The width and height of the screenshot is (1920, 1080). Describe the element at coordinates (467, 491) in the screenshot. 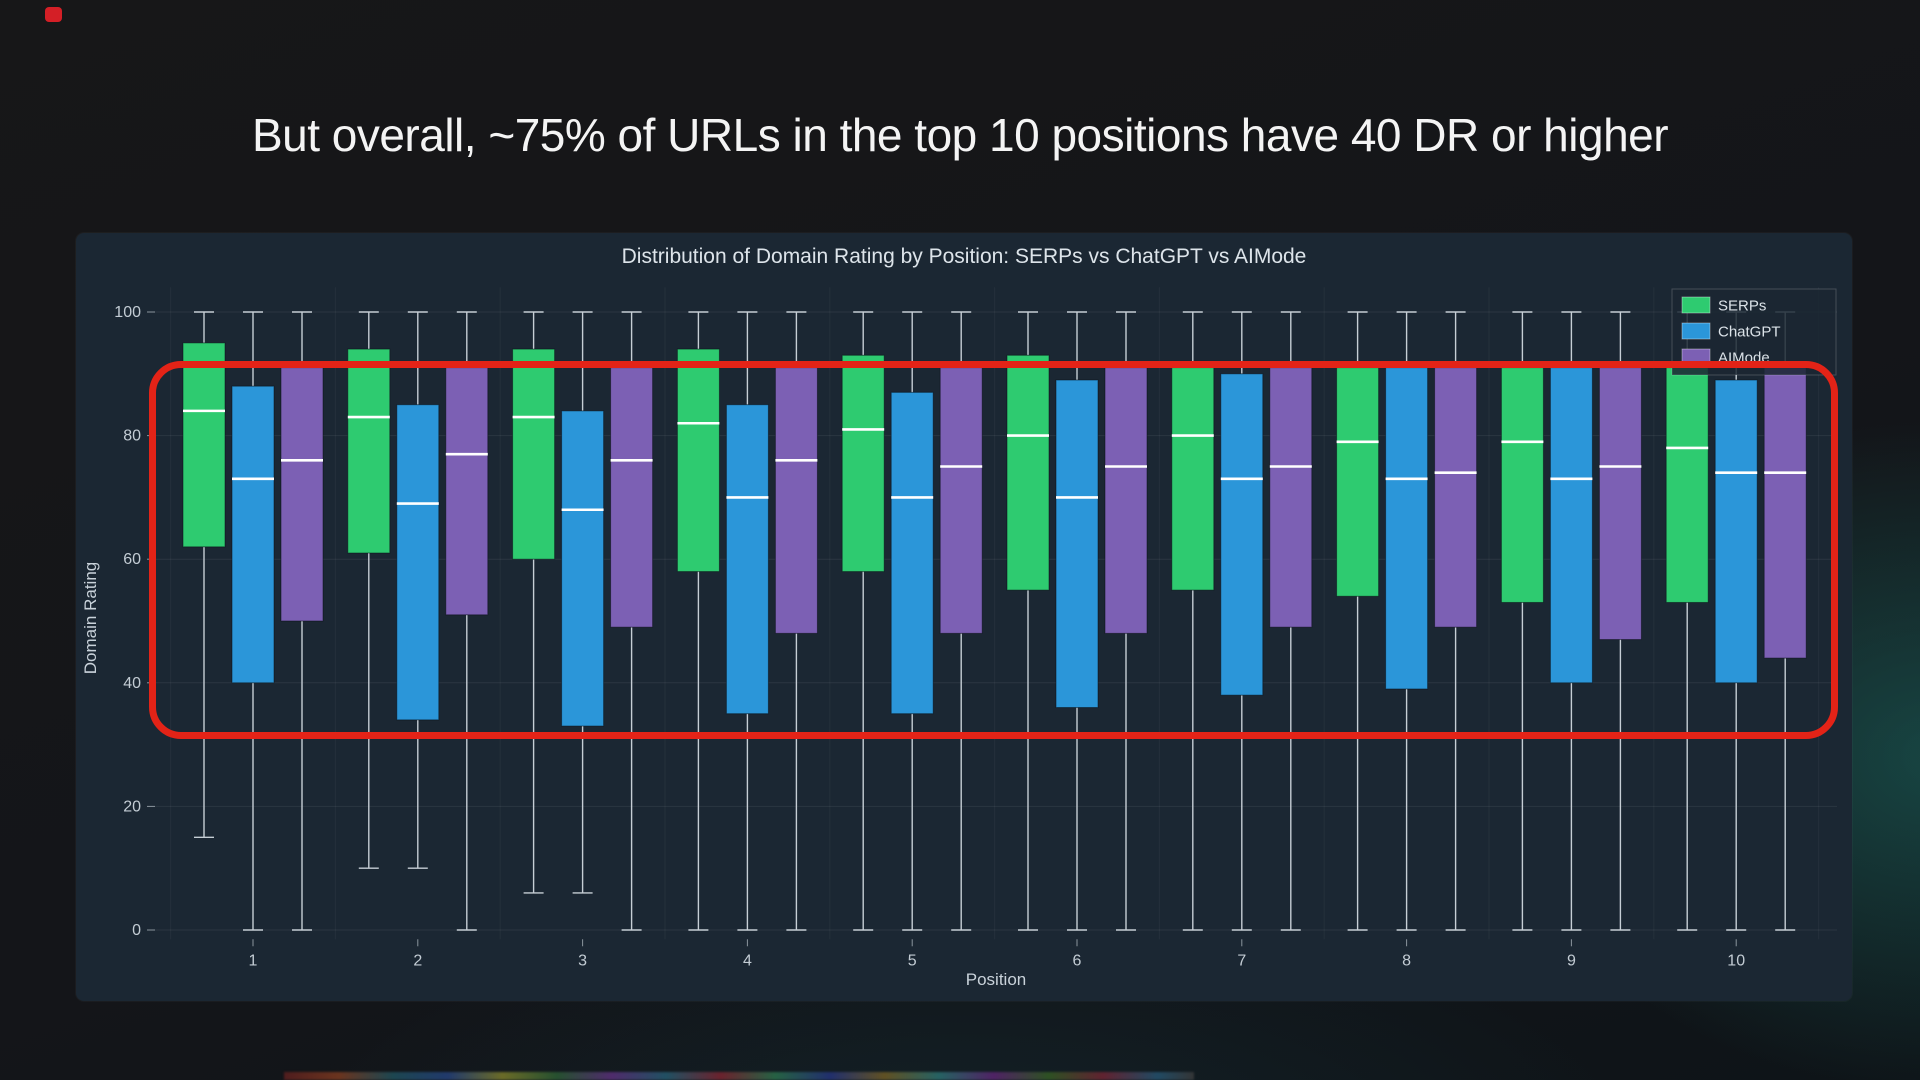

I see `box-aimode-pos2` at that location.